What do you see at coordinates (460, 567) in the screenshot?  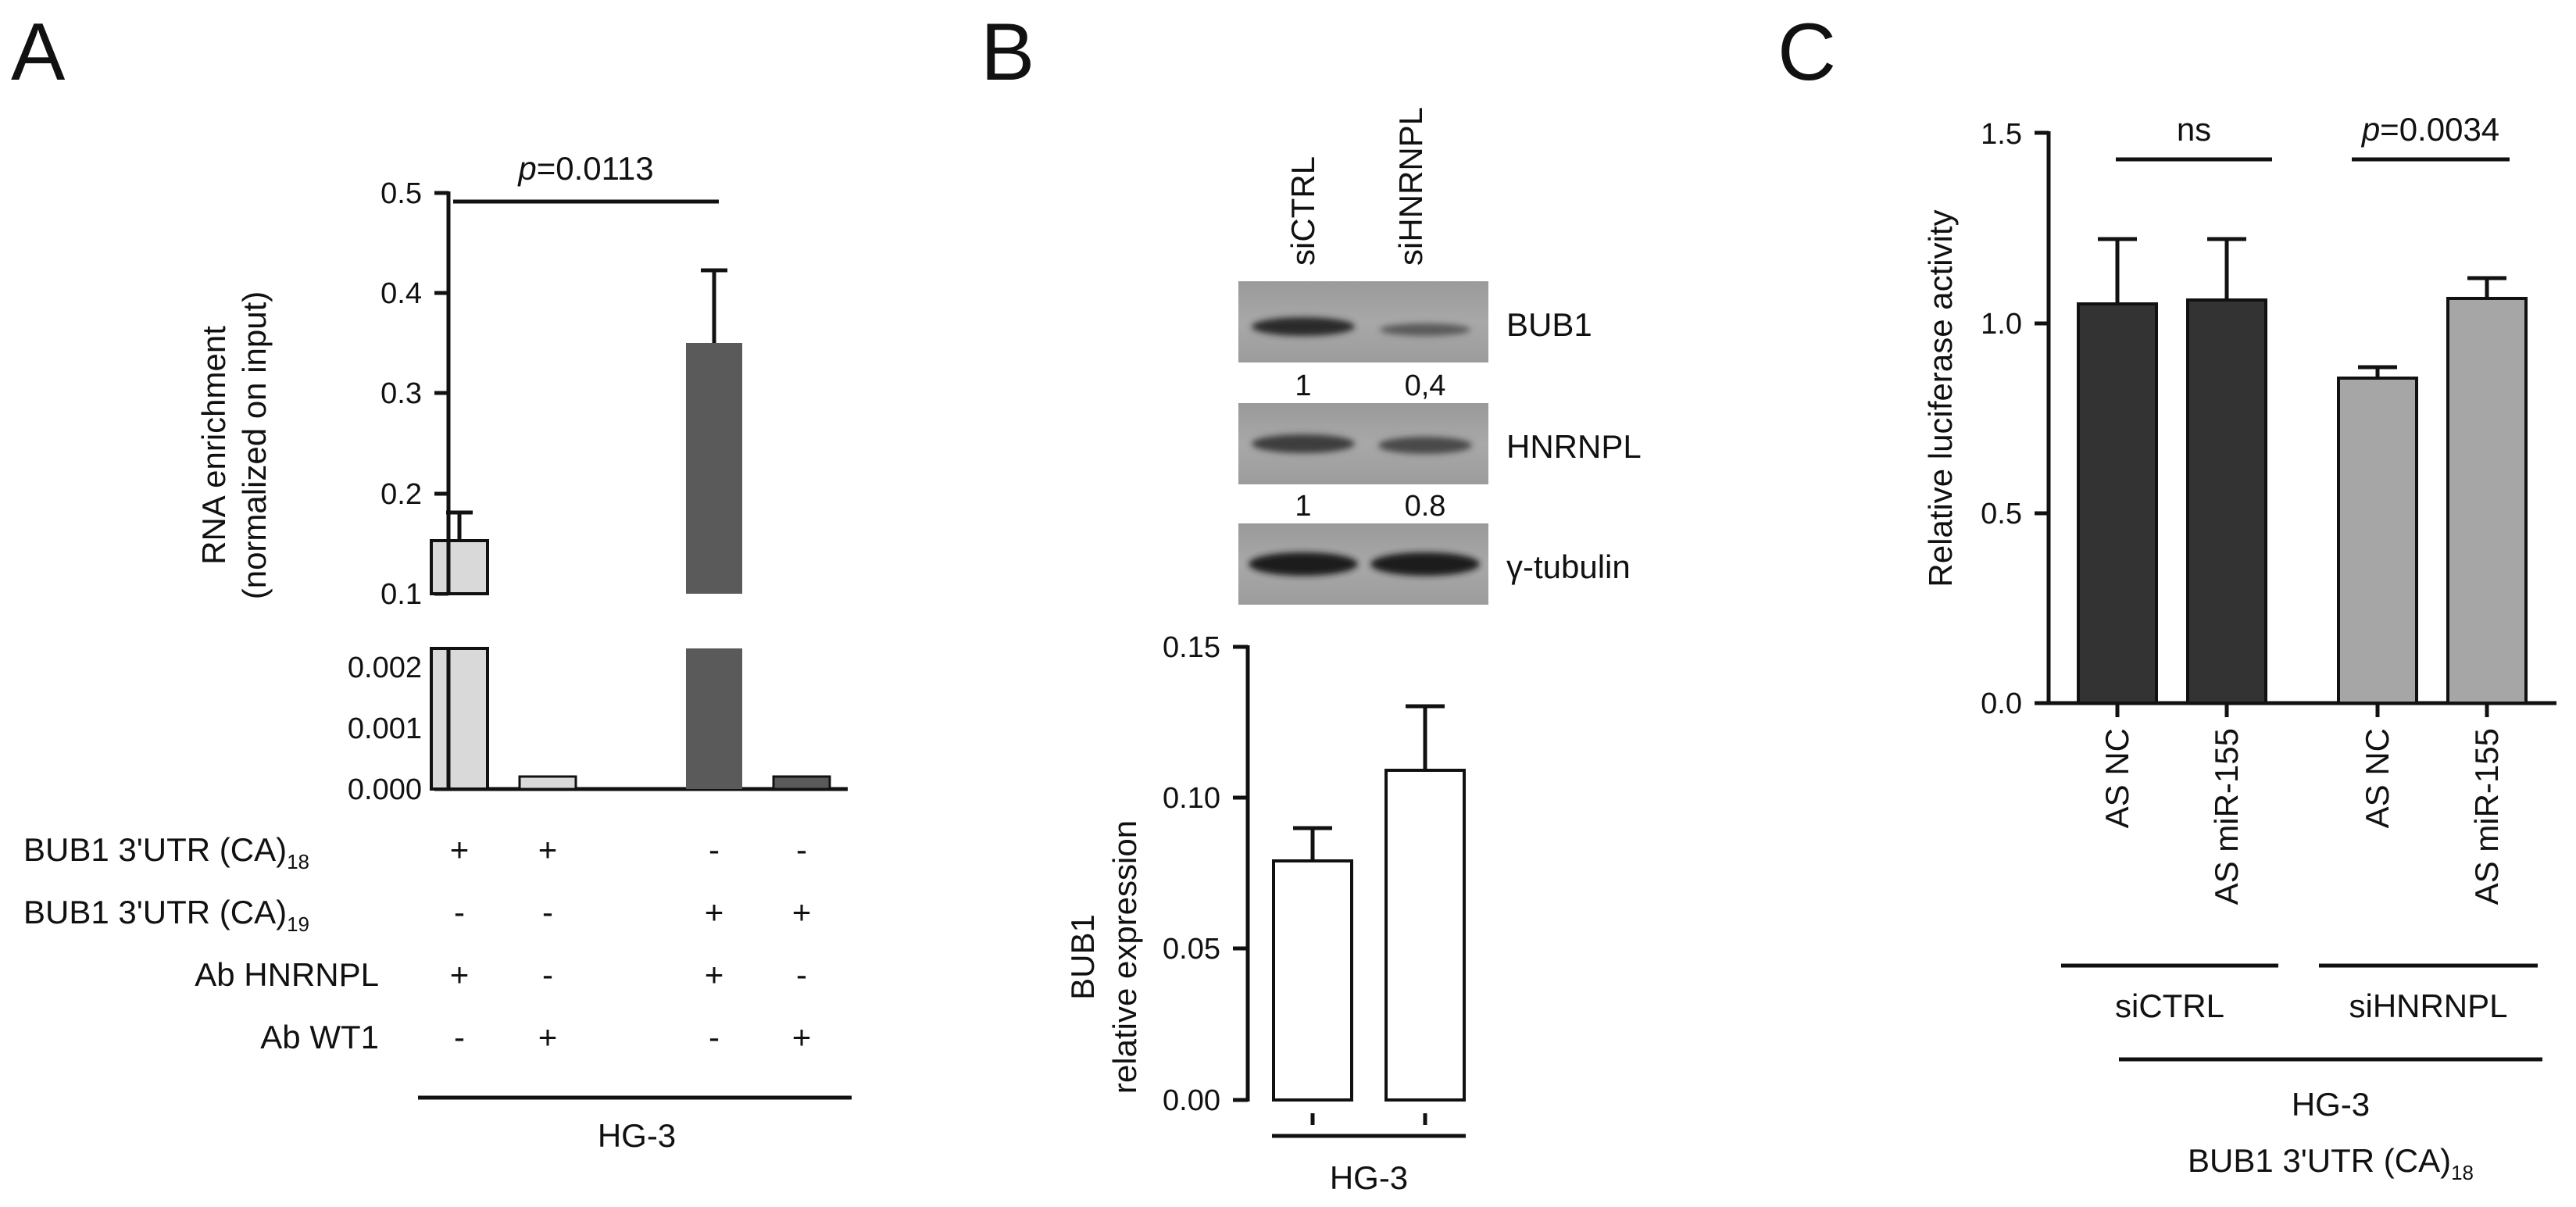 I see `a-bar-1-upper` at bounding box center [460, 567].